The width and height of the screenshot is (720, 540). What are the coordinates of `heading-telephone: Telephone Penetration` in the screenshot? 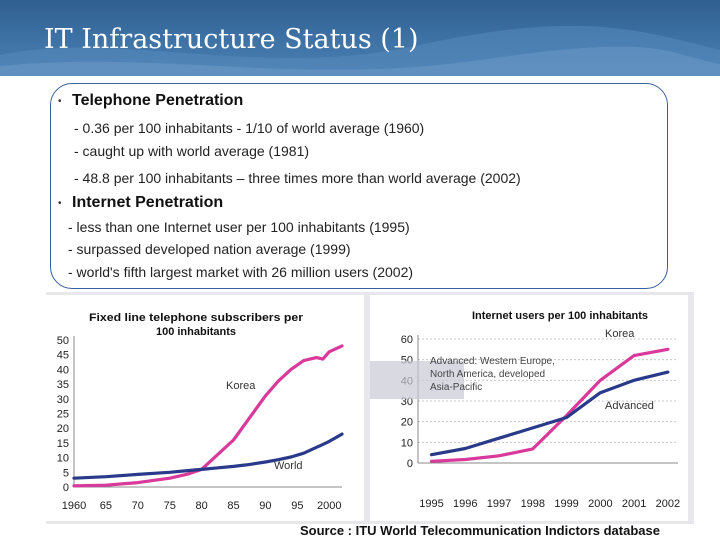 It's located at (158, 100).